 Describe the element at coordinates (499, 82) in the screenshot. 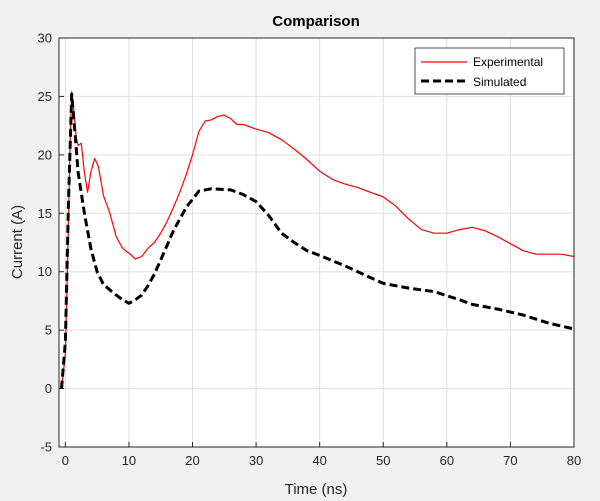

I see `legend-label-simulated: Simulated` at that location.